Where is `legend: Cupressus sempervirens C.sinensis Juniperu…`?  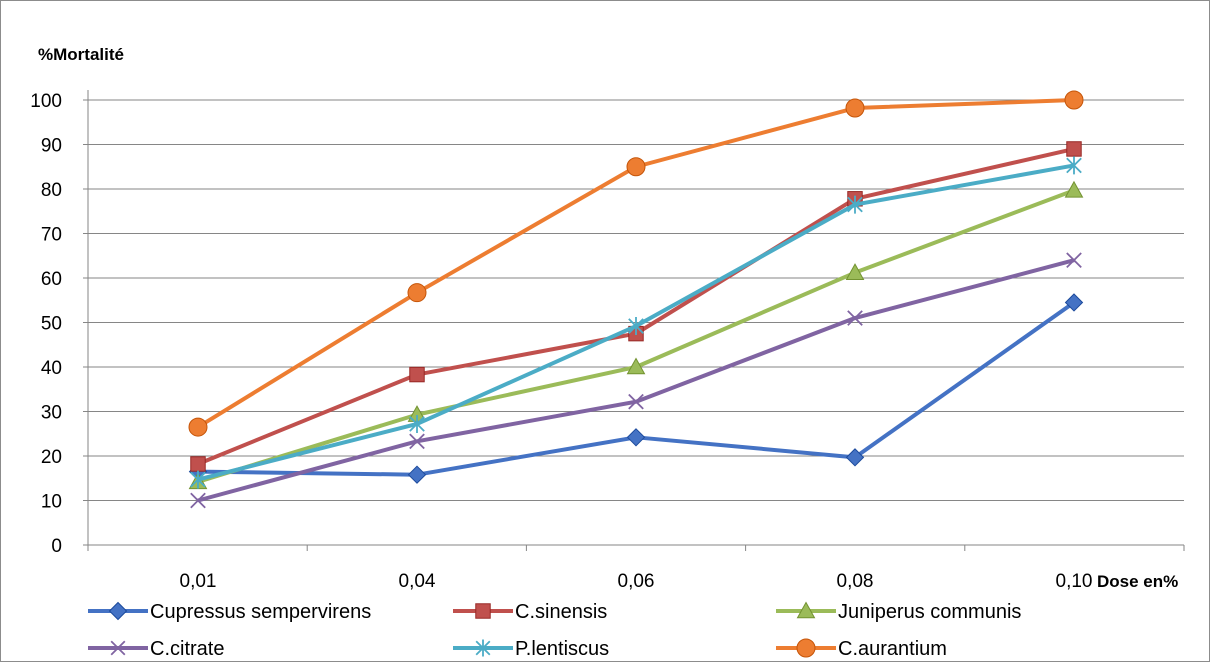
legend: Cupressus sempervirens C.sinensis Juniperu… is located at coordinates (554, 630).